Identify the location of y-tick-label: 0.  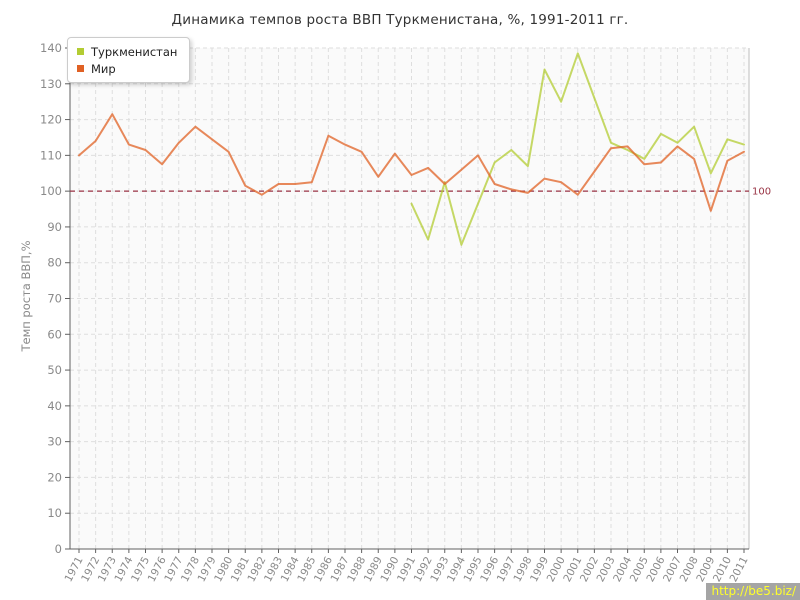
(58, 549).